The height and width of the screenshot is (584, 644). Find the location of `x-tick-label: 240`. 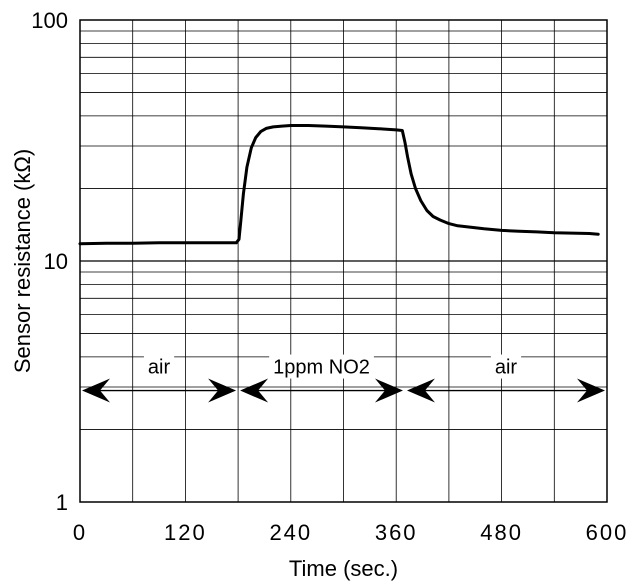

x-tick-label: 240 is located at coordinates (290, 532).